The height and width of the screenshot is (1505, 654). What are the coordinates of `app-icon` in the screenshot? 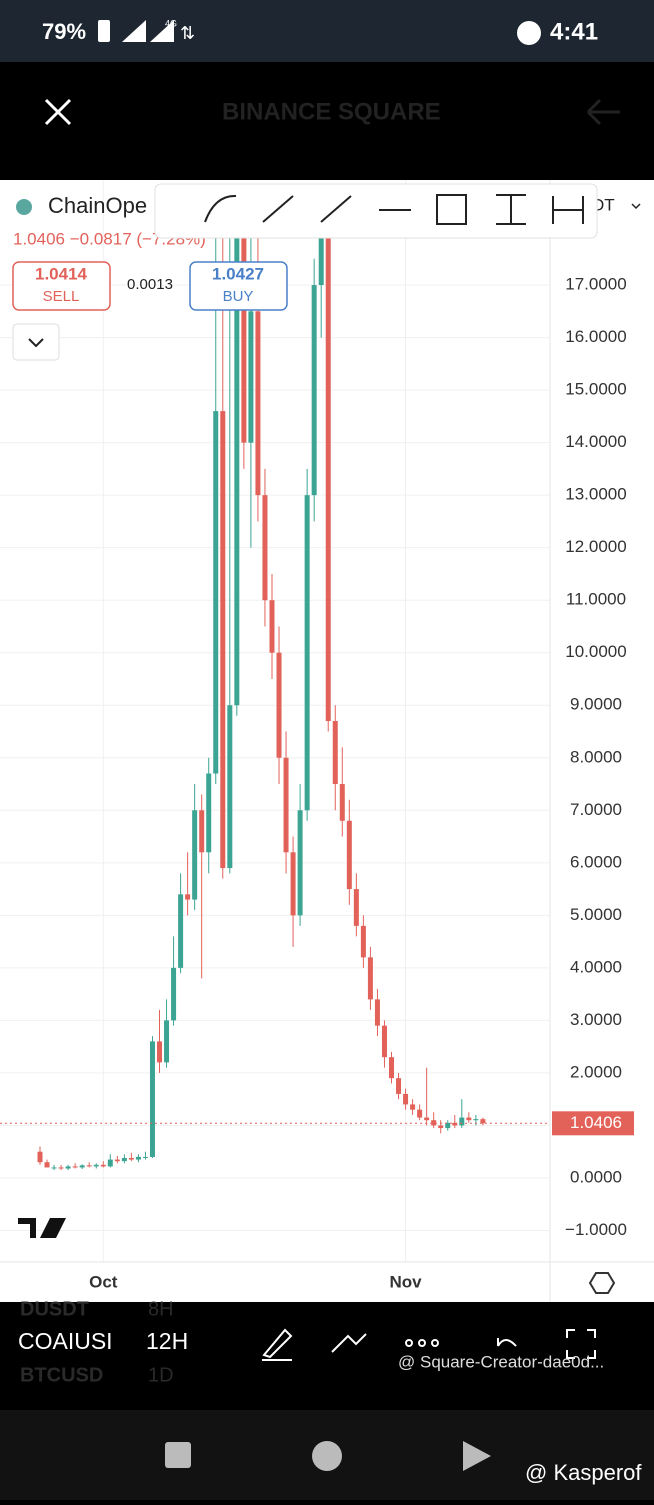 It's located at (529, 33).